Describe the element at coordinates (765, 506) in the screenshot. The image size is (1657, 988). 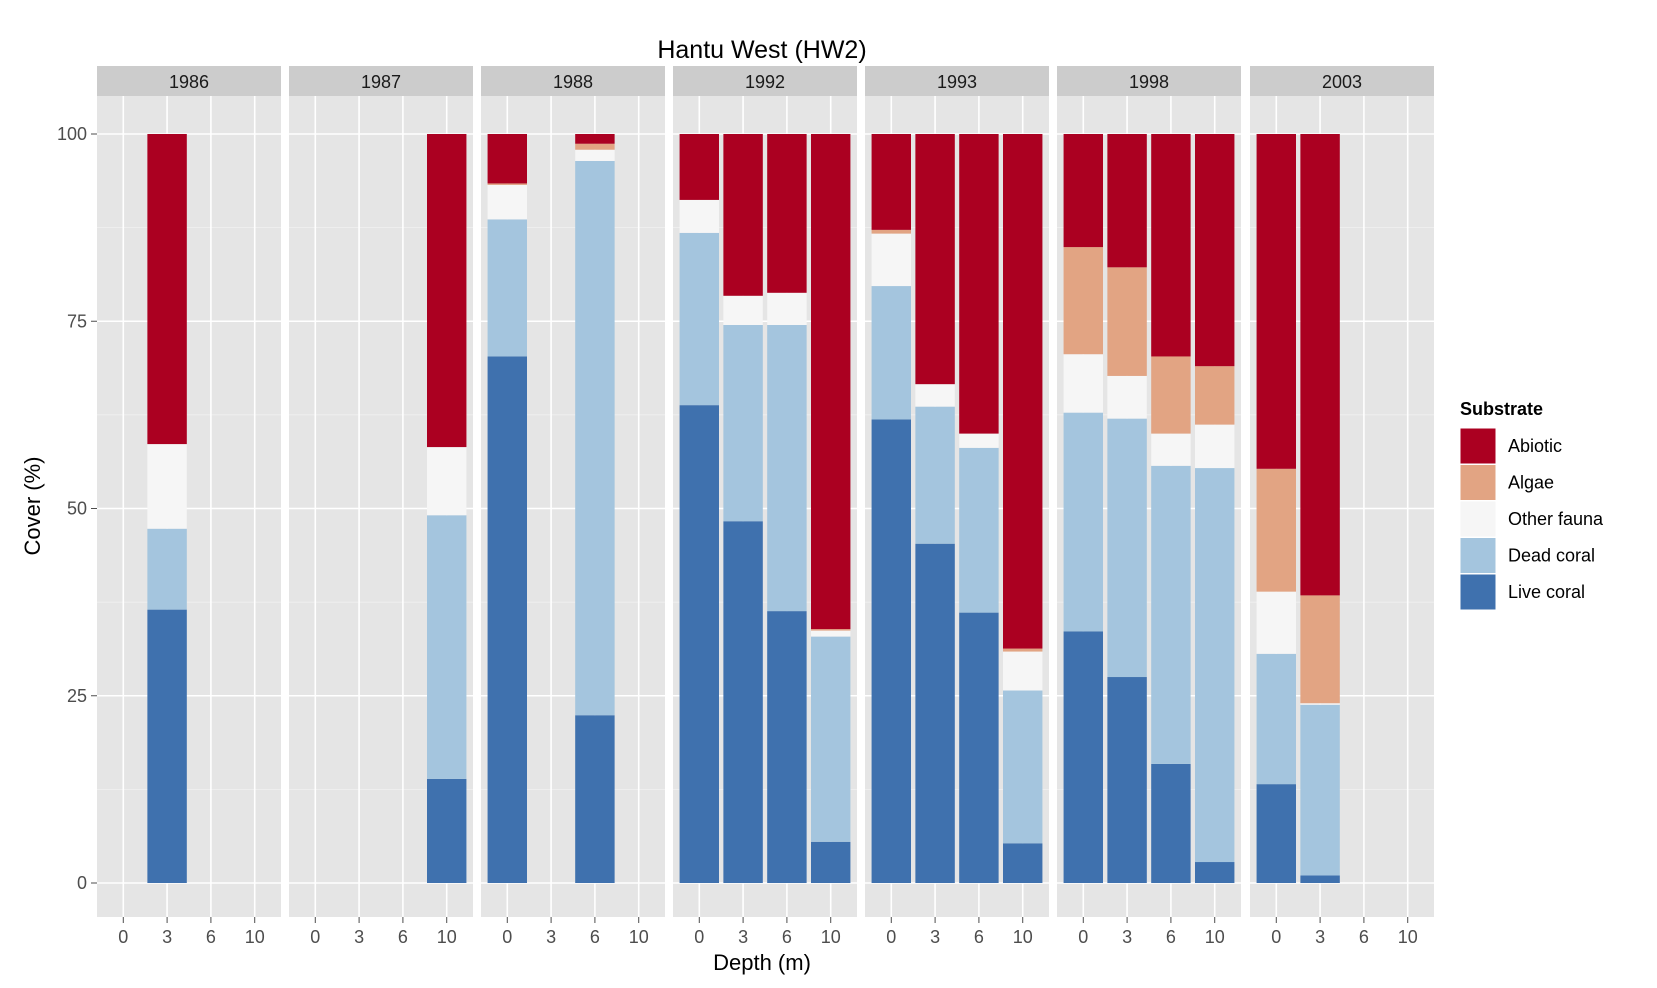
I see `facet-1992: 1992 0 3 6 10` at that location.